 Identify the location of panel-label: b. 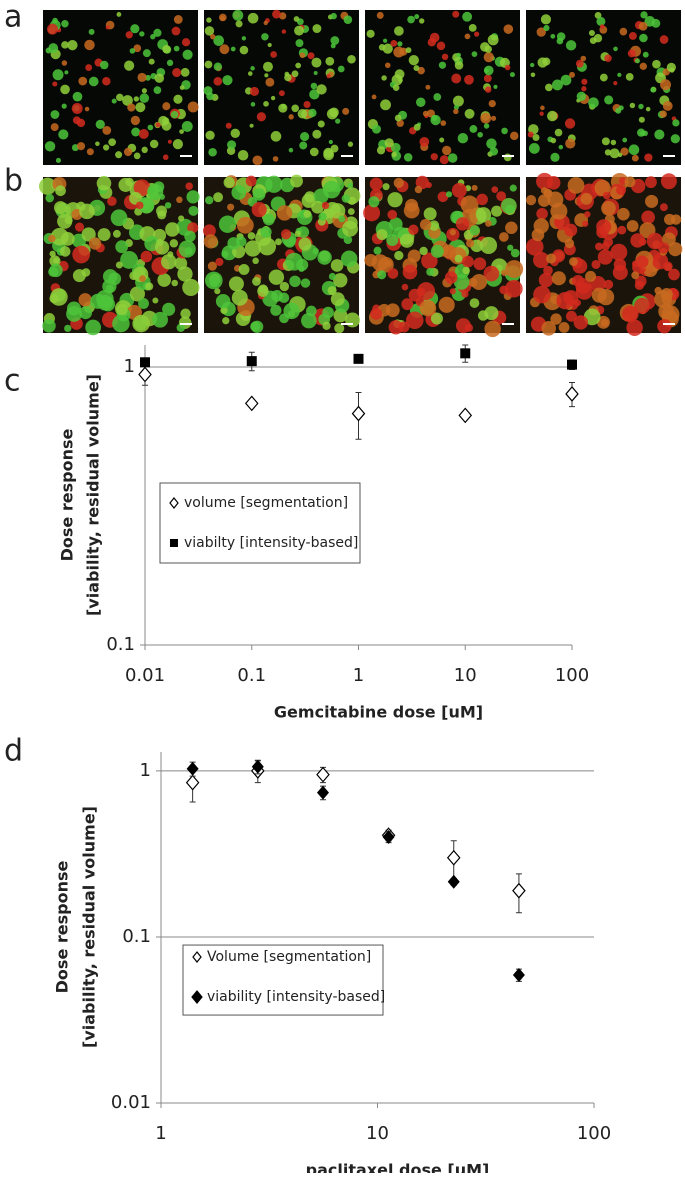
(13, 181).